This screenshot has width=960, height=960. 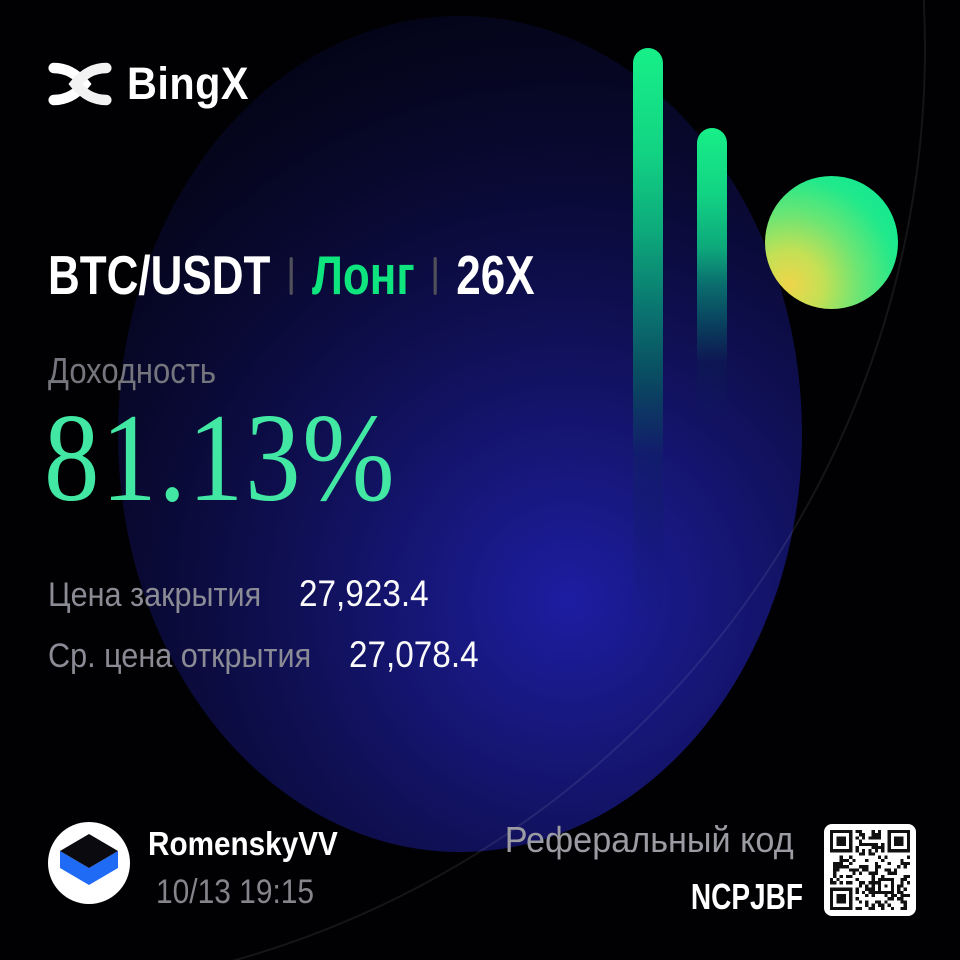 I want to click on brand-name: BingX, so click(x=188, y=83).